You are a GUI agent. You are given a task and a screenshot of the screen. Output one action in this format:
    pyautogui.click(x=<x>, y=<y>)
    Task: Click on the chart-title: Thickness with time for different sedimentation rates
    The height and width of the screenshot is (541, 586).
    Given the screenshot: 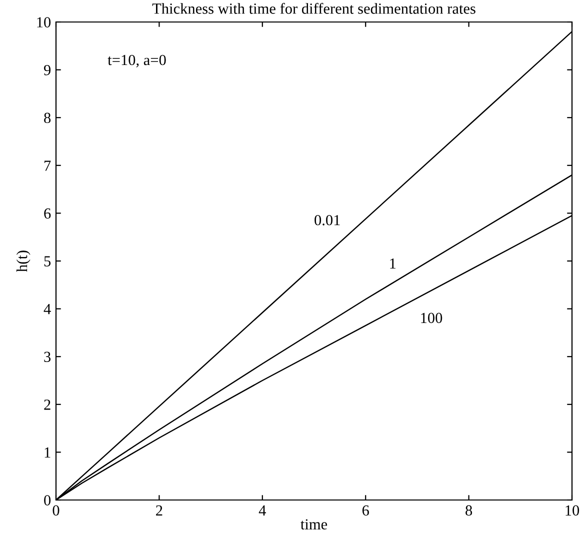 What is the action you would take?
    pyautogui.click(x=314, y=8)
    